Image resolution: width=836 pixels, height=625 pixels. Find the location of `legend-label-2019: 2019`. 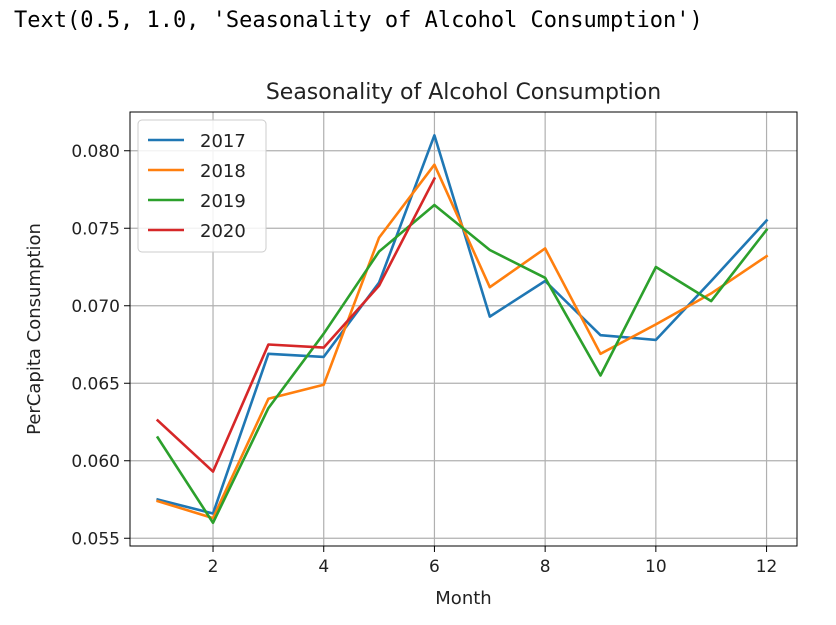

legend-label-2019: 2019 is located at coordinates (223, 201).